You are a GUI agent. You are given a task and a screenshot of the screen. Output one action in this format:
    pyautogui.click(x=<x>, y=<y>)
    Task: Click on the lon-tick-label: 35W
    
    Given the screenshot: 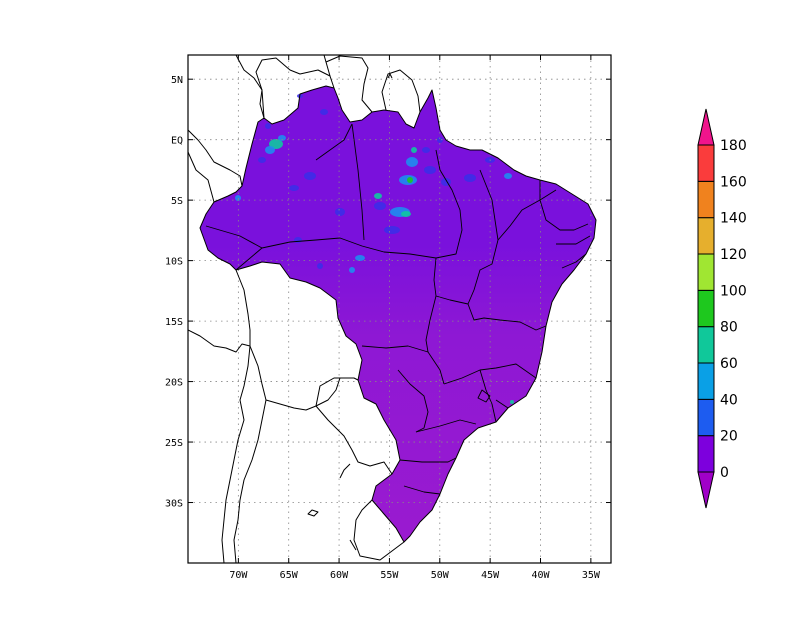 What is the action you would take?
    pyautogui.click(x=591, y=575)
    